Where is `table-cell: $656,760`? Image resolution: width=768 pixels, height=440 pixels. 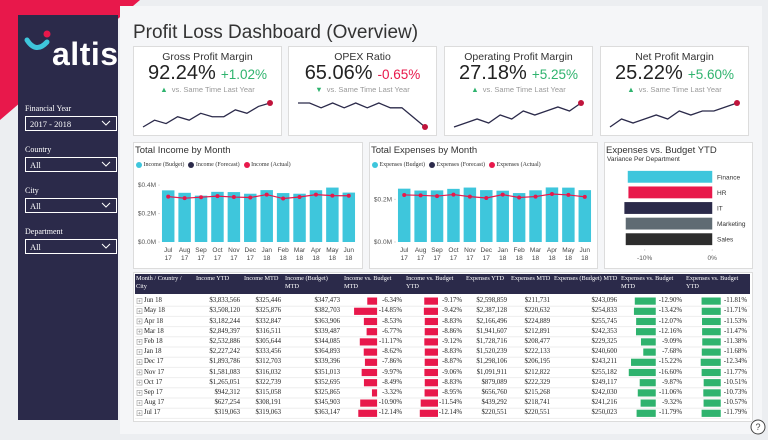 table-cell: $656,760 is located at coordinates (494, 392).